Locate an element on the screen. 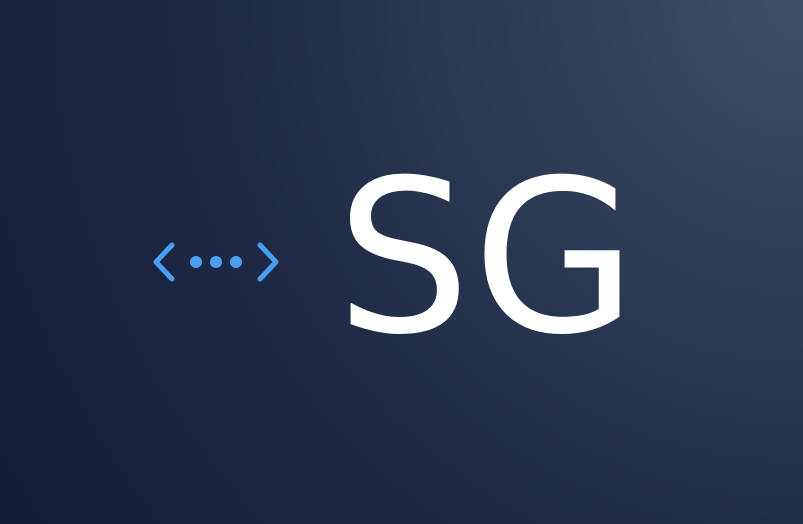 Image resolution: width=803 pixels, height=524 pixels. right-chevron is located at coordinates (268, 262).